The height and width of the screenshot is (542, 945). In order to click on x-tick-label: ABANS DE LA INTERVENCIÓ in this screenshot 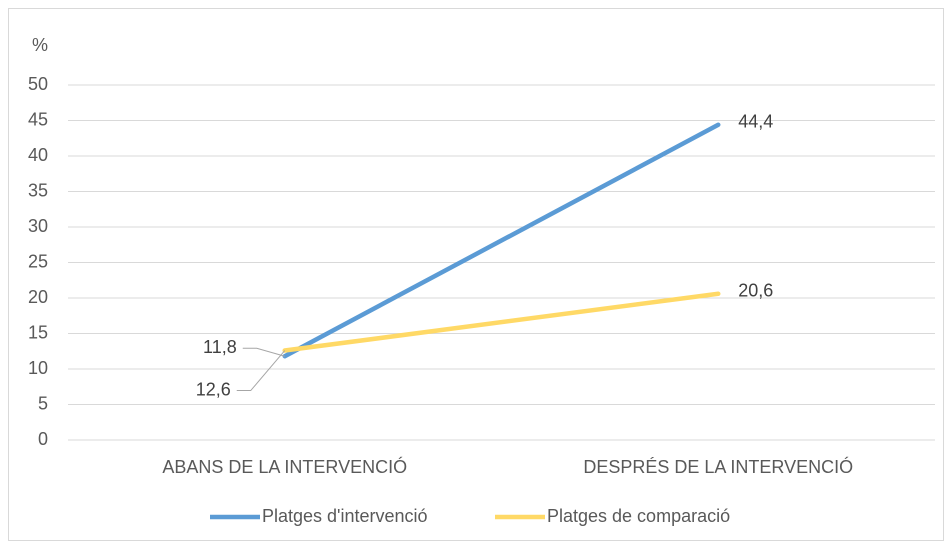, I will do `click(284, 466)`.